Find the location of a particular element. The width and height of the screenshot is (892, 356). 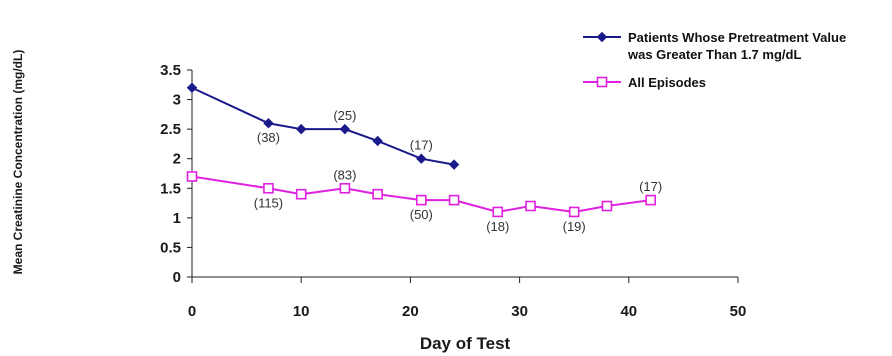

x-tick-label: 0 is located at coordinates (192, 311).